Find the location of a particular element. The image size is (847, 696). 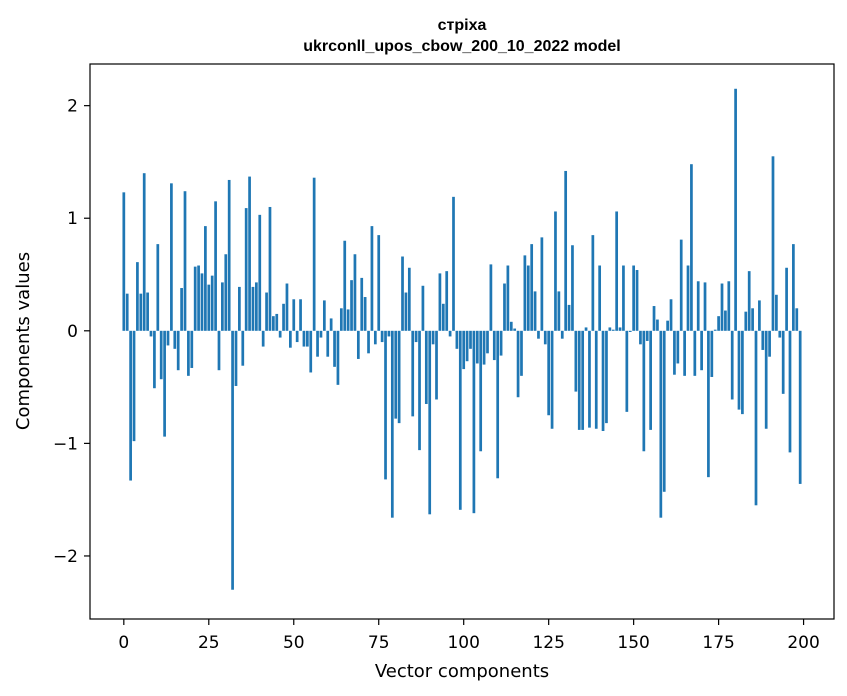

x-axis-label: Vector components is located at coordinates (462, 671).